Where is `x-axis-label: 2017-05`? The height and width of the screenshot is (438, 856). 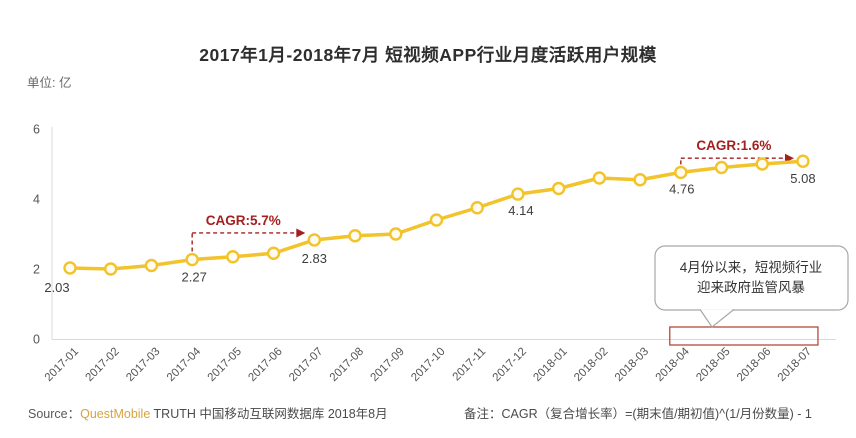 x-axis-label: 2017-05 is located at coordinates (225, 365).